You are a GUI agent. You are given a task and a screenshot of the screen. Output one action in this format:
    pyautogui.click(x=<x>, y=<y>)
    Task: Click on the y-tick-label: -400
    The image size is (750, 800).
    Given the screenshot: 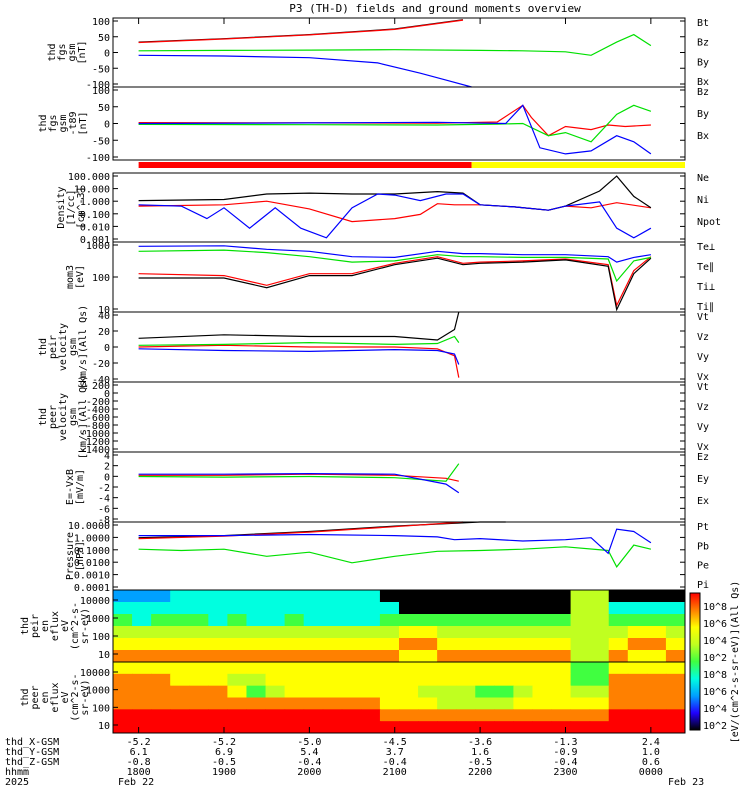 What is the action you would take?
    pyautogui.click(x=98, y=410)
    